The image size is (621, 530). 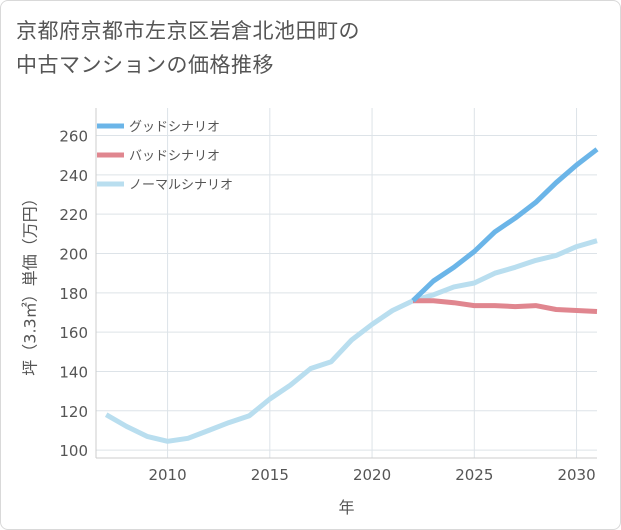 What do you see at coordinates (73, 333) in the screenshot?
I see `y-tick-label-160: 160` at bounding box center [73, 333].